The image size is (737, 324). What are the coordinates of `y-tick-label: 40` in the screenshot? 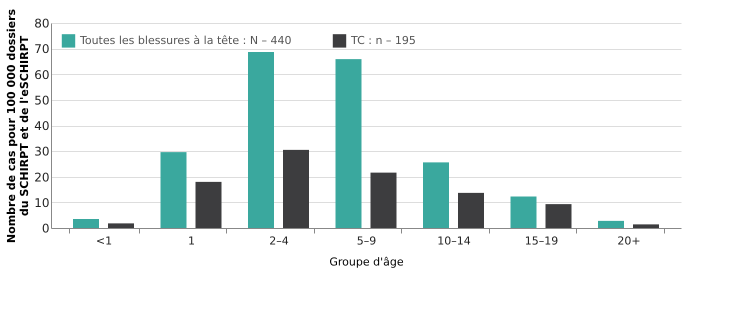 It's located at (42, 126).